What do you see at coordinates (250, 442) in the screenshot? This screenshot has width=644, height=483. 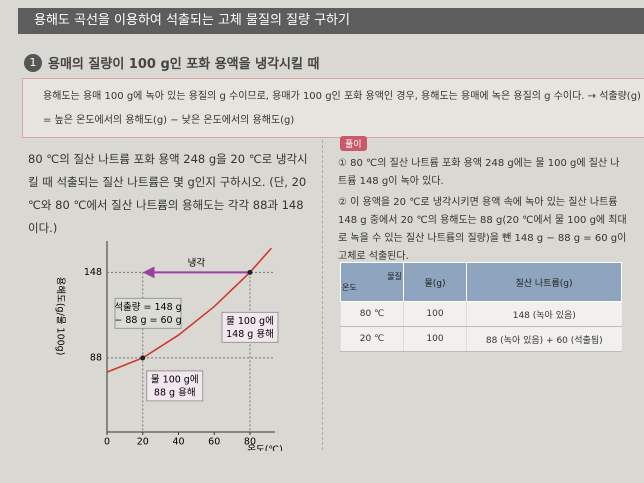 I see `x-tick-label: 80` at bounding box center [250, 442].